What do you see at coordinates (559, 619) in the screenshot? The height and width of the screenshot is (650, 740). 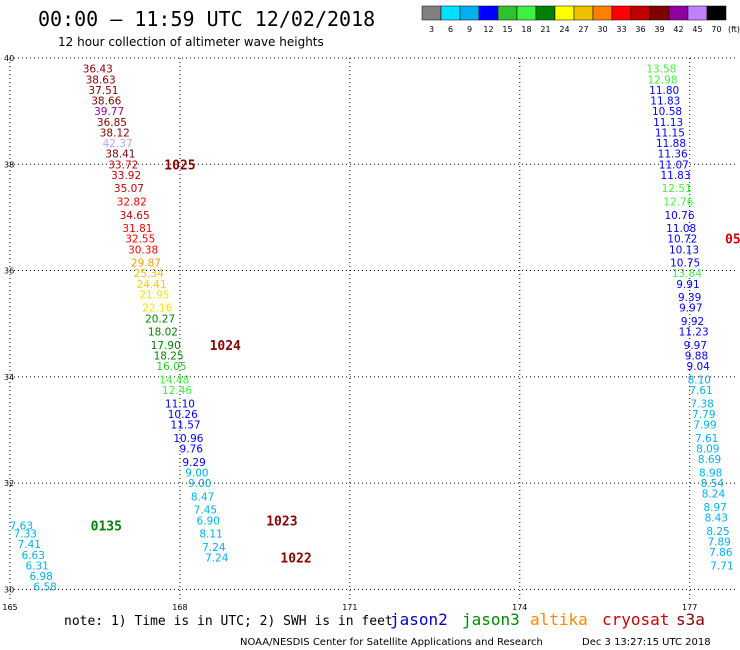 I see `satellite-name: altika` at bounding box center [559, 619].